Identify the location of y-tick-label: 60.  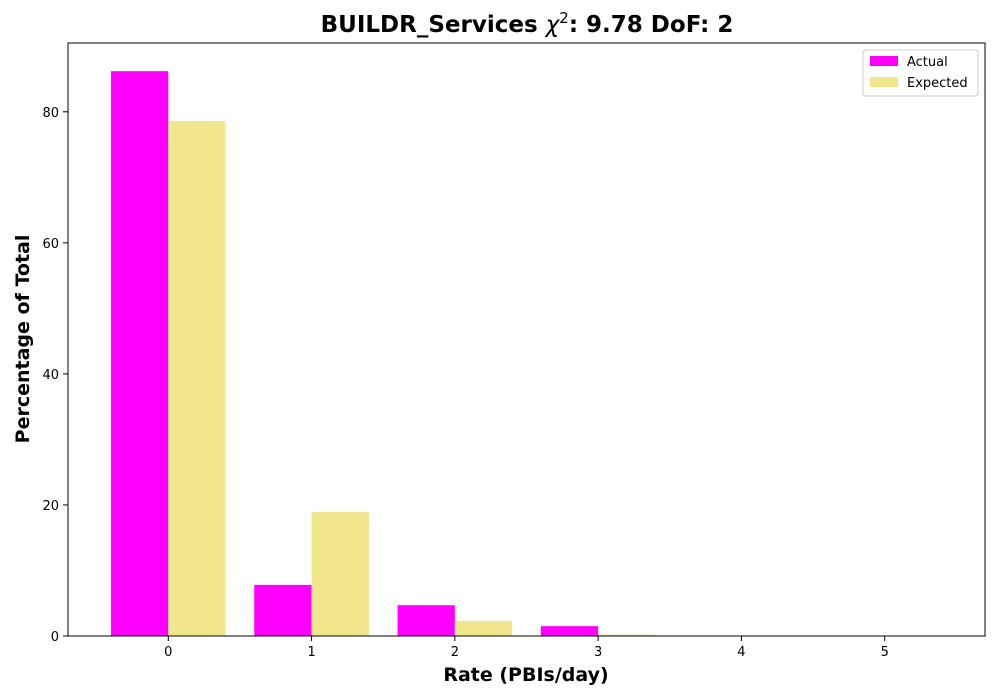
(50, 244).